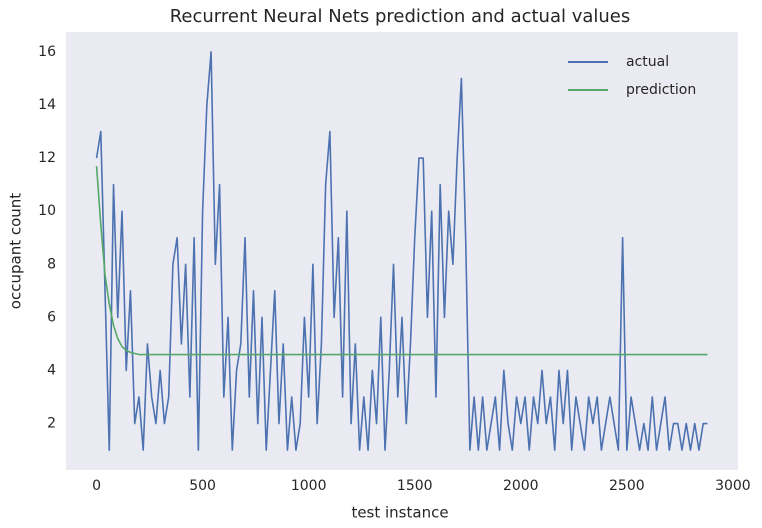 This screenshot has width=762, height=528. I want to click on y-tick-label: 6, so click(51, 317).